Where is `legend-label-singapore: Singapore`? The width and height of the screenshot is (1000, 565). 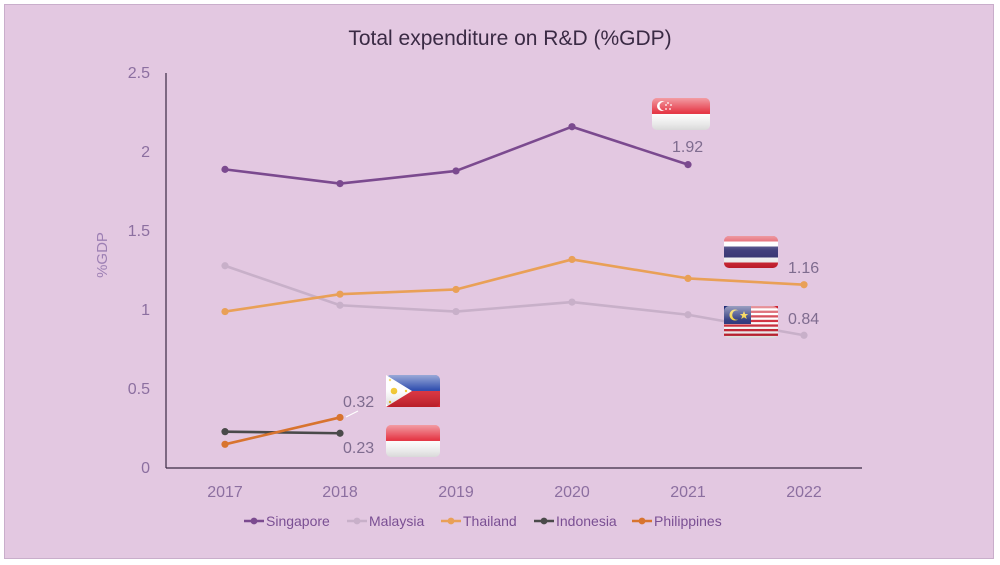
legend-label-singapore: Singapore is located at coordinates (298, 521).